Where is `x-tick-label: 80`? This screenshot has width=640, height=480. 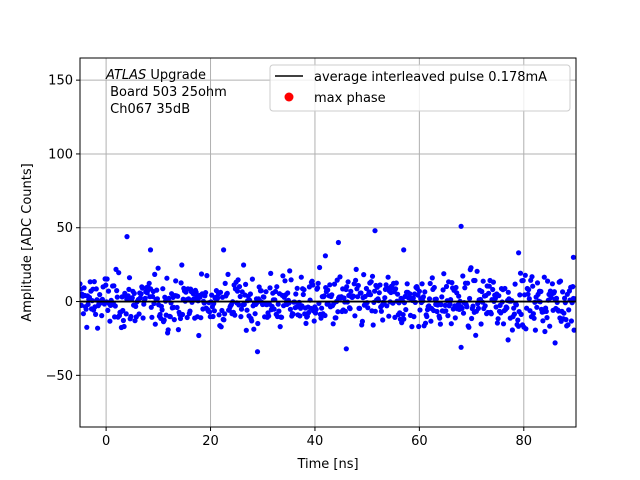
x-tick-label: 80 is located at coordinates (524, 441).